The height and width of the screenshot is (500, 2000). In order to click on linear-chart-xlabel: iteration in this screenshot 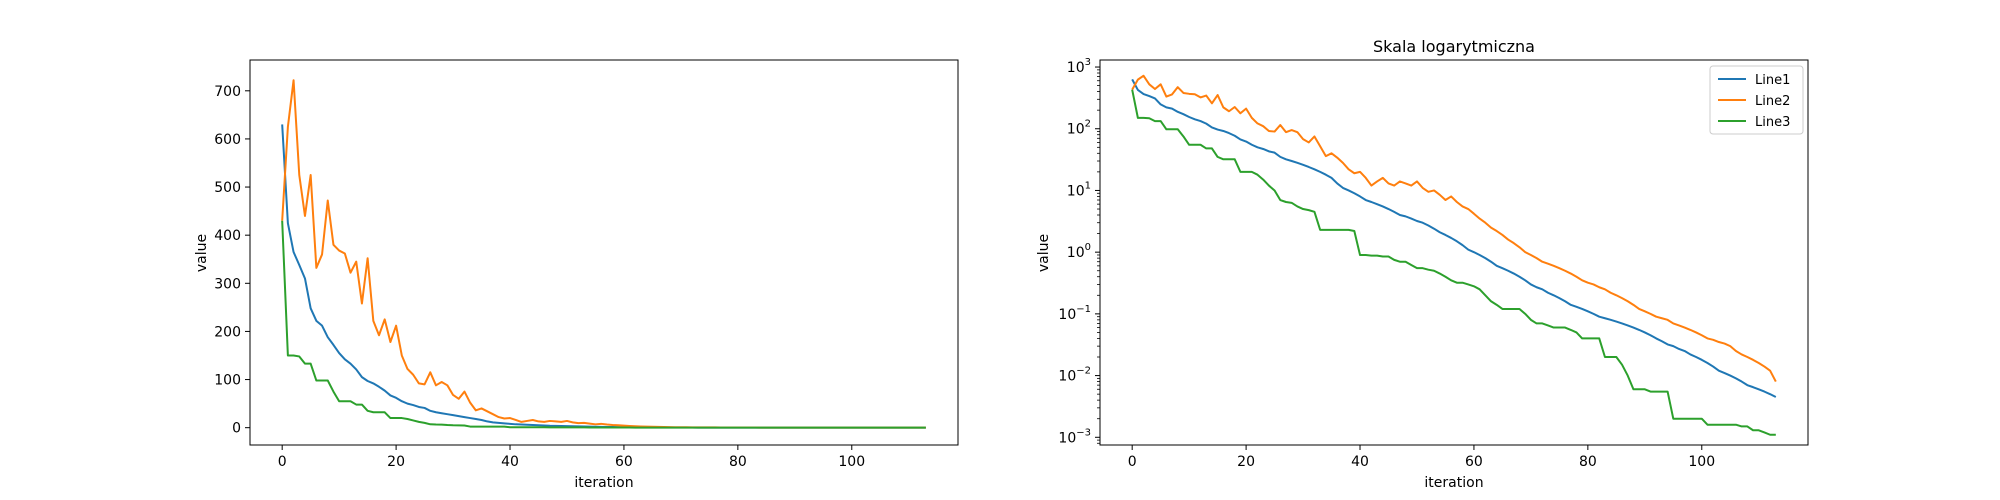, I will do `click(603, 483)`.